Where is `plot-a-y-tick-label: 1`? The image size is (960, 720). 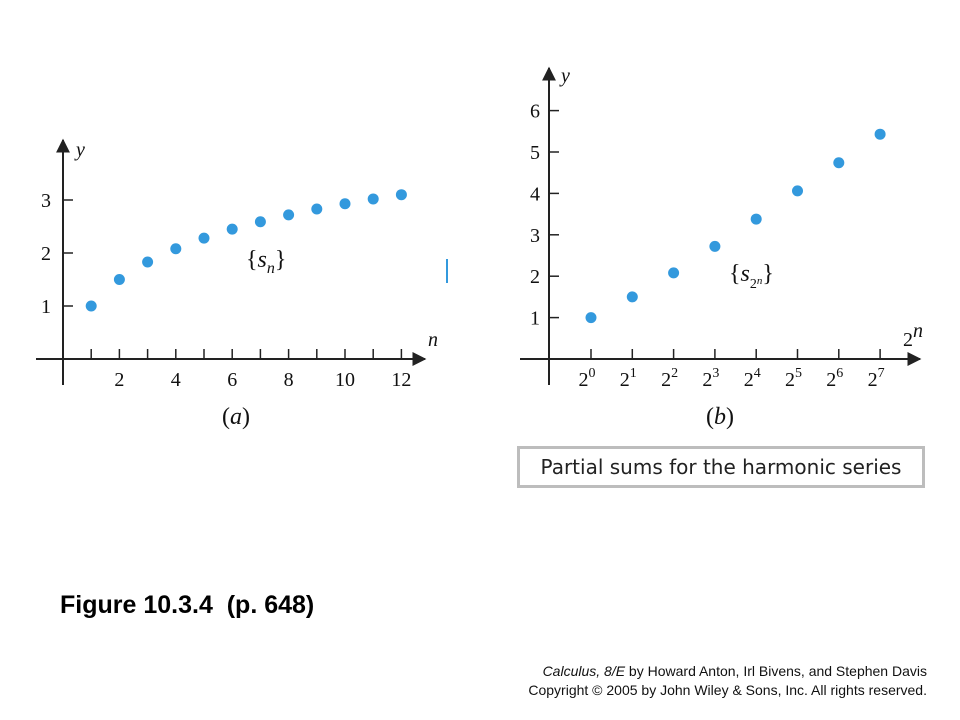 plot-a-y-tick-label: 1 is located at coordinates (46, 307).